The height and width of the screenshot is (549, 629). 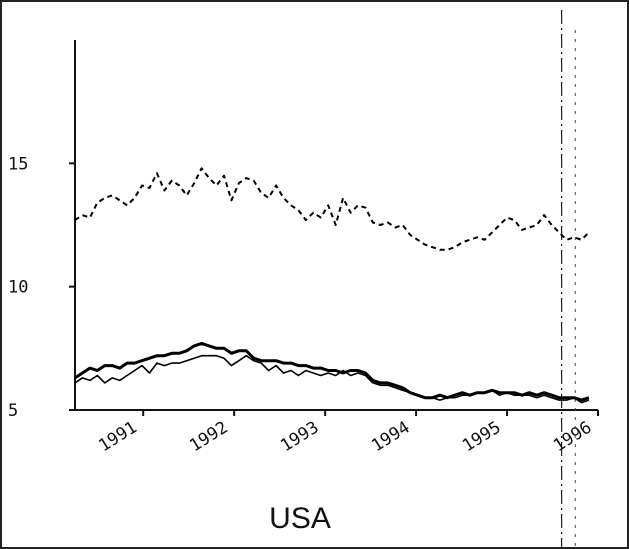 What do you see at coordinates (572, 437) in the screenshot?
I see `x-tick-label: 1996` at bounding box center [572, 437].